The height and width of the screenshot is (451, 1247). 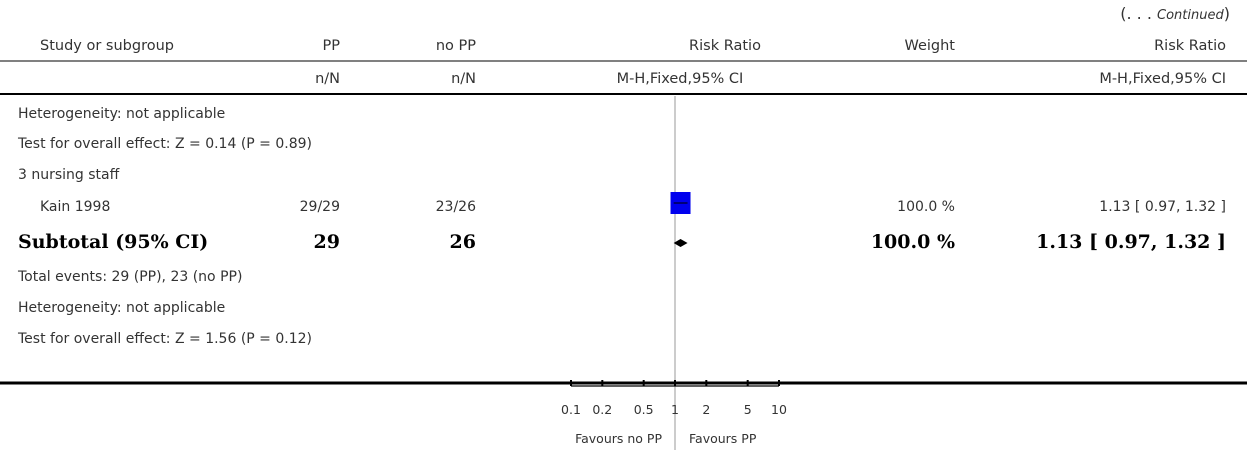 I want to click on x-axis-tick-label: 0.5, so click(x=644, y=409).